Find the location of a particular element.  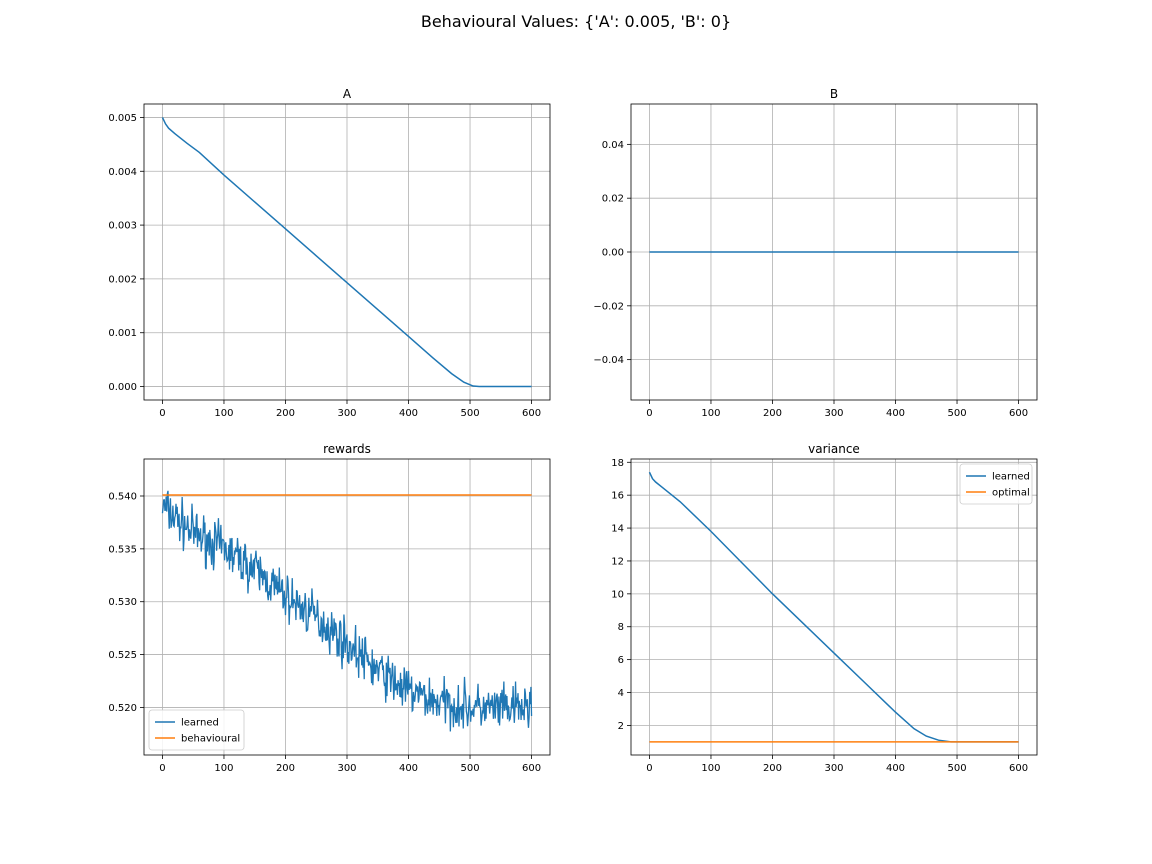

y-tick-label: −0.04 is located at coordinates (608, 360).